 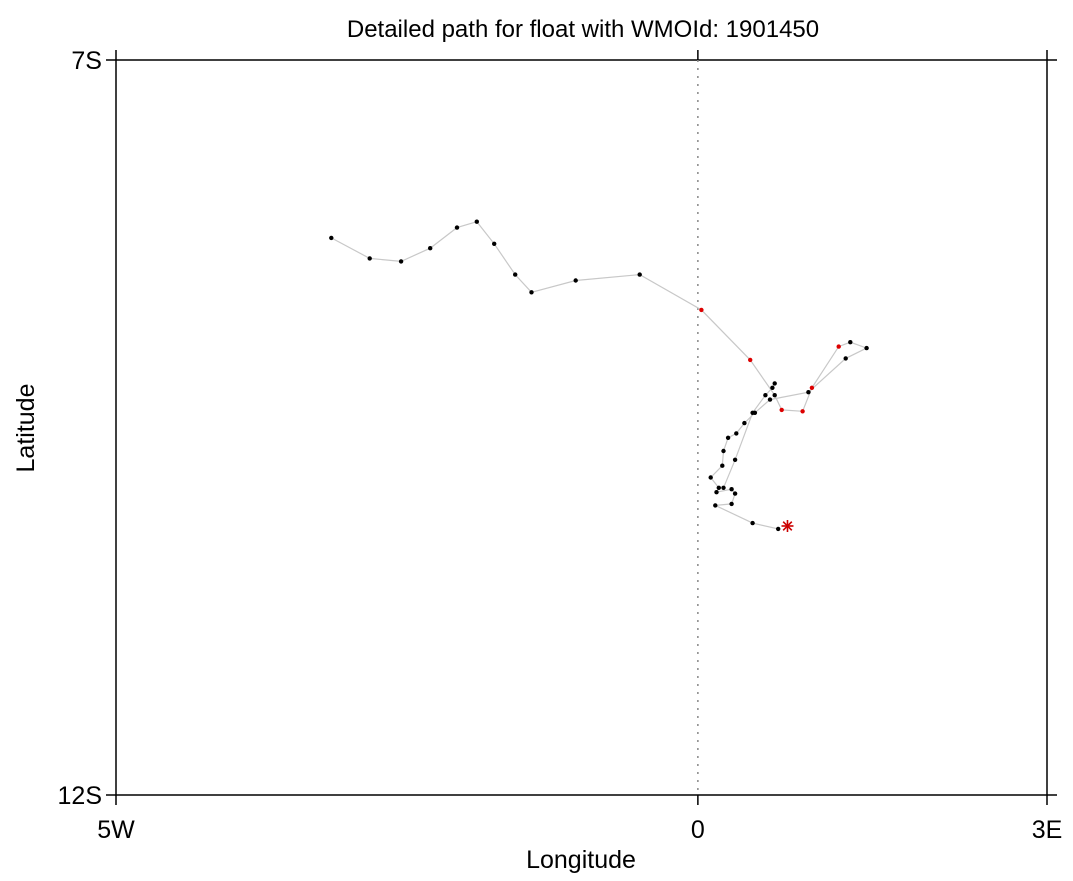 I want to click on start-marker-icon, so click(x=787, y=525).